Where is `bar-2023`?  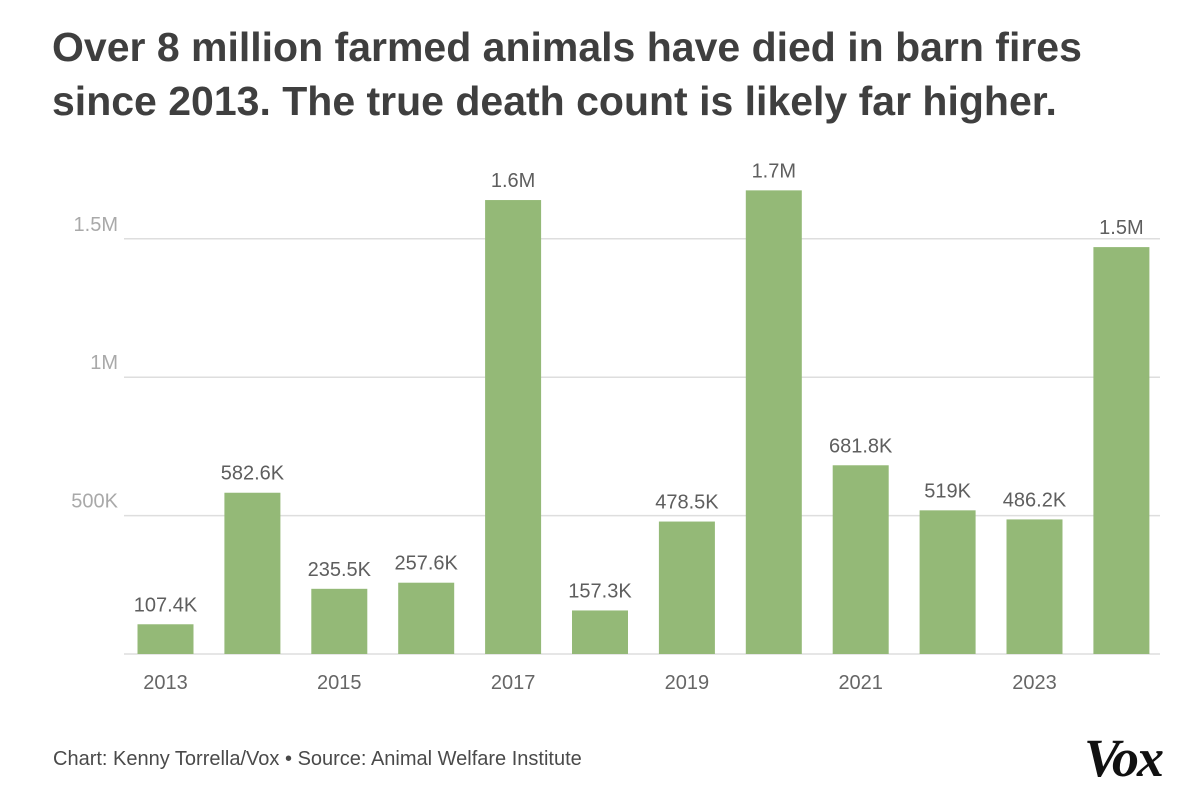 bar-2023 is located at coordinates (1034, 586).